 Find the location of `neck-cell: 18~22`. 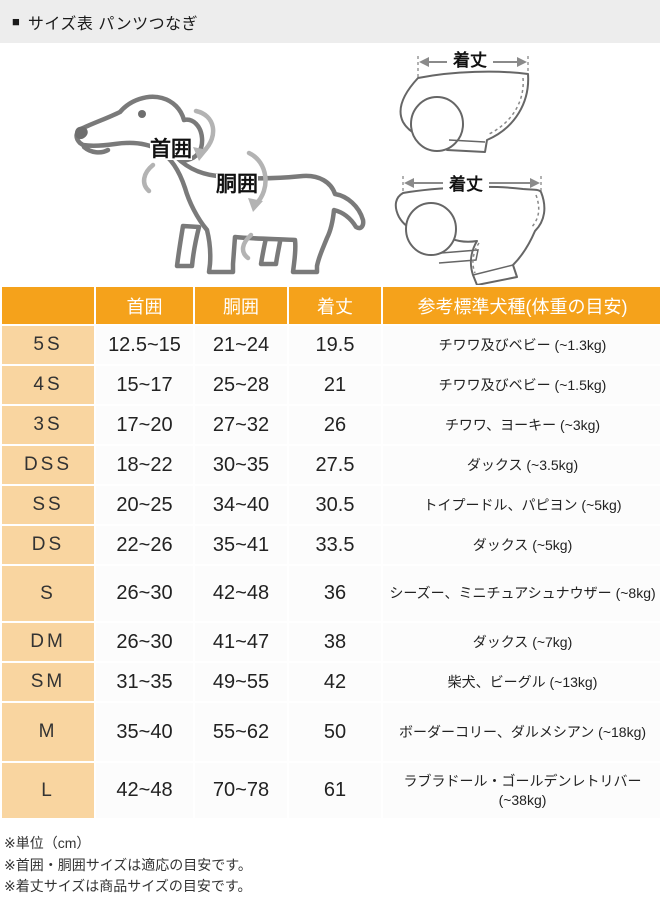

neck-cell: 18~22 is located at coordinates (144, 465).